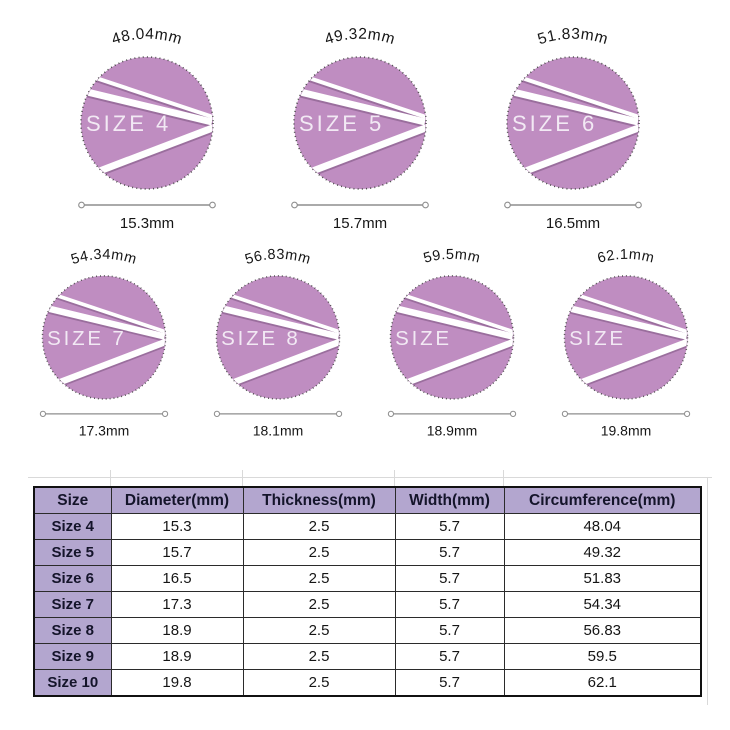 The height and width of the screenshot is (730, 730). I want to click on row-label: Size 4, so click(72, 526).